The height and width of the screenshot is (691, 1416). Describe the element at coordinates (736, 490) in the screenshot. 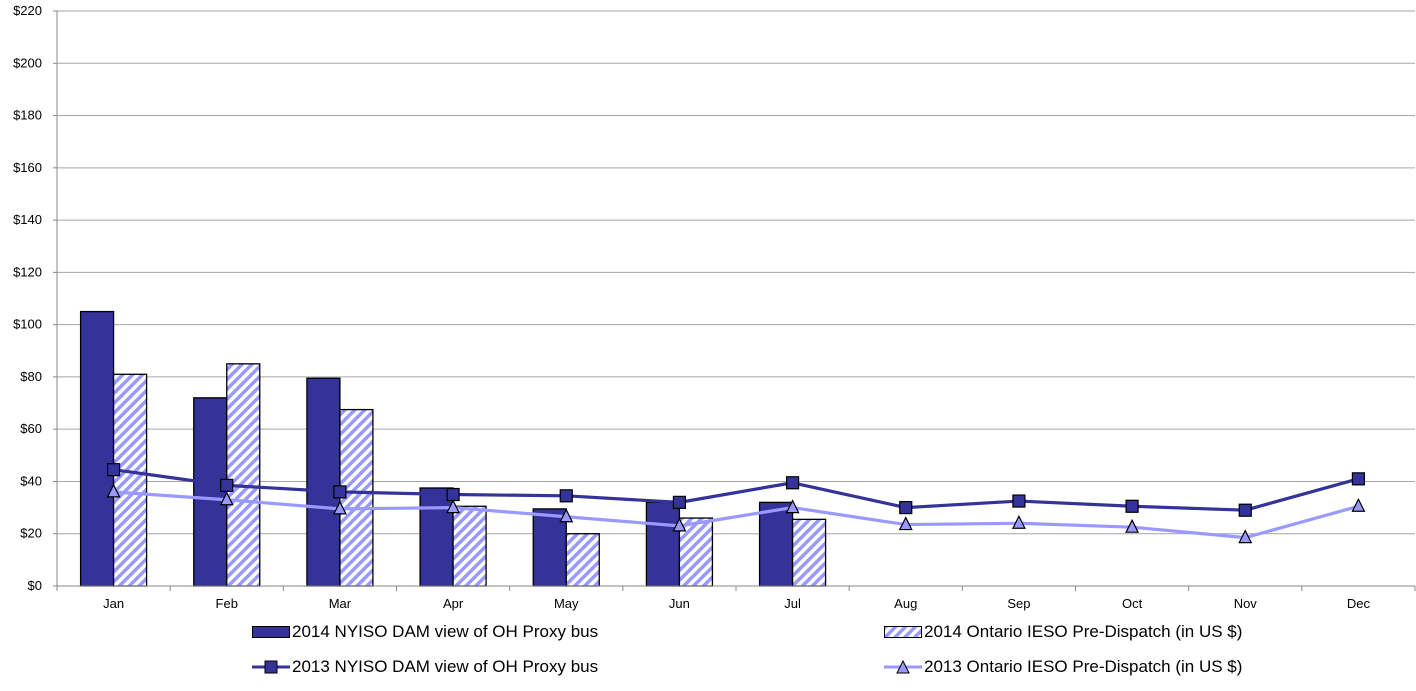

I see `line-2013-nyiso` at that location.